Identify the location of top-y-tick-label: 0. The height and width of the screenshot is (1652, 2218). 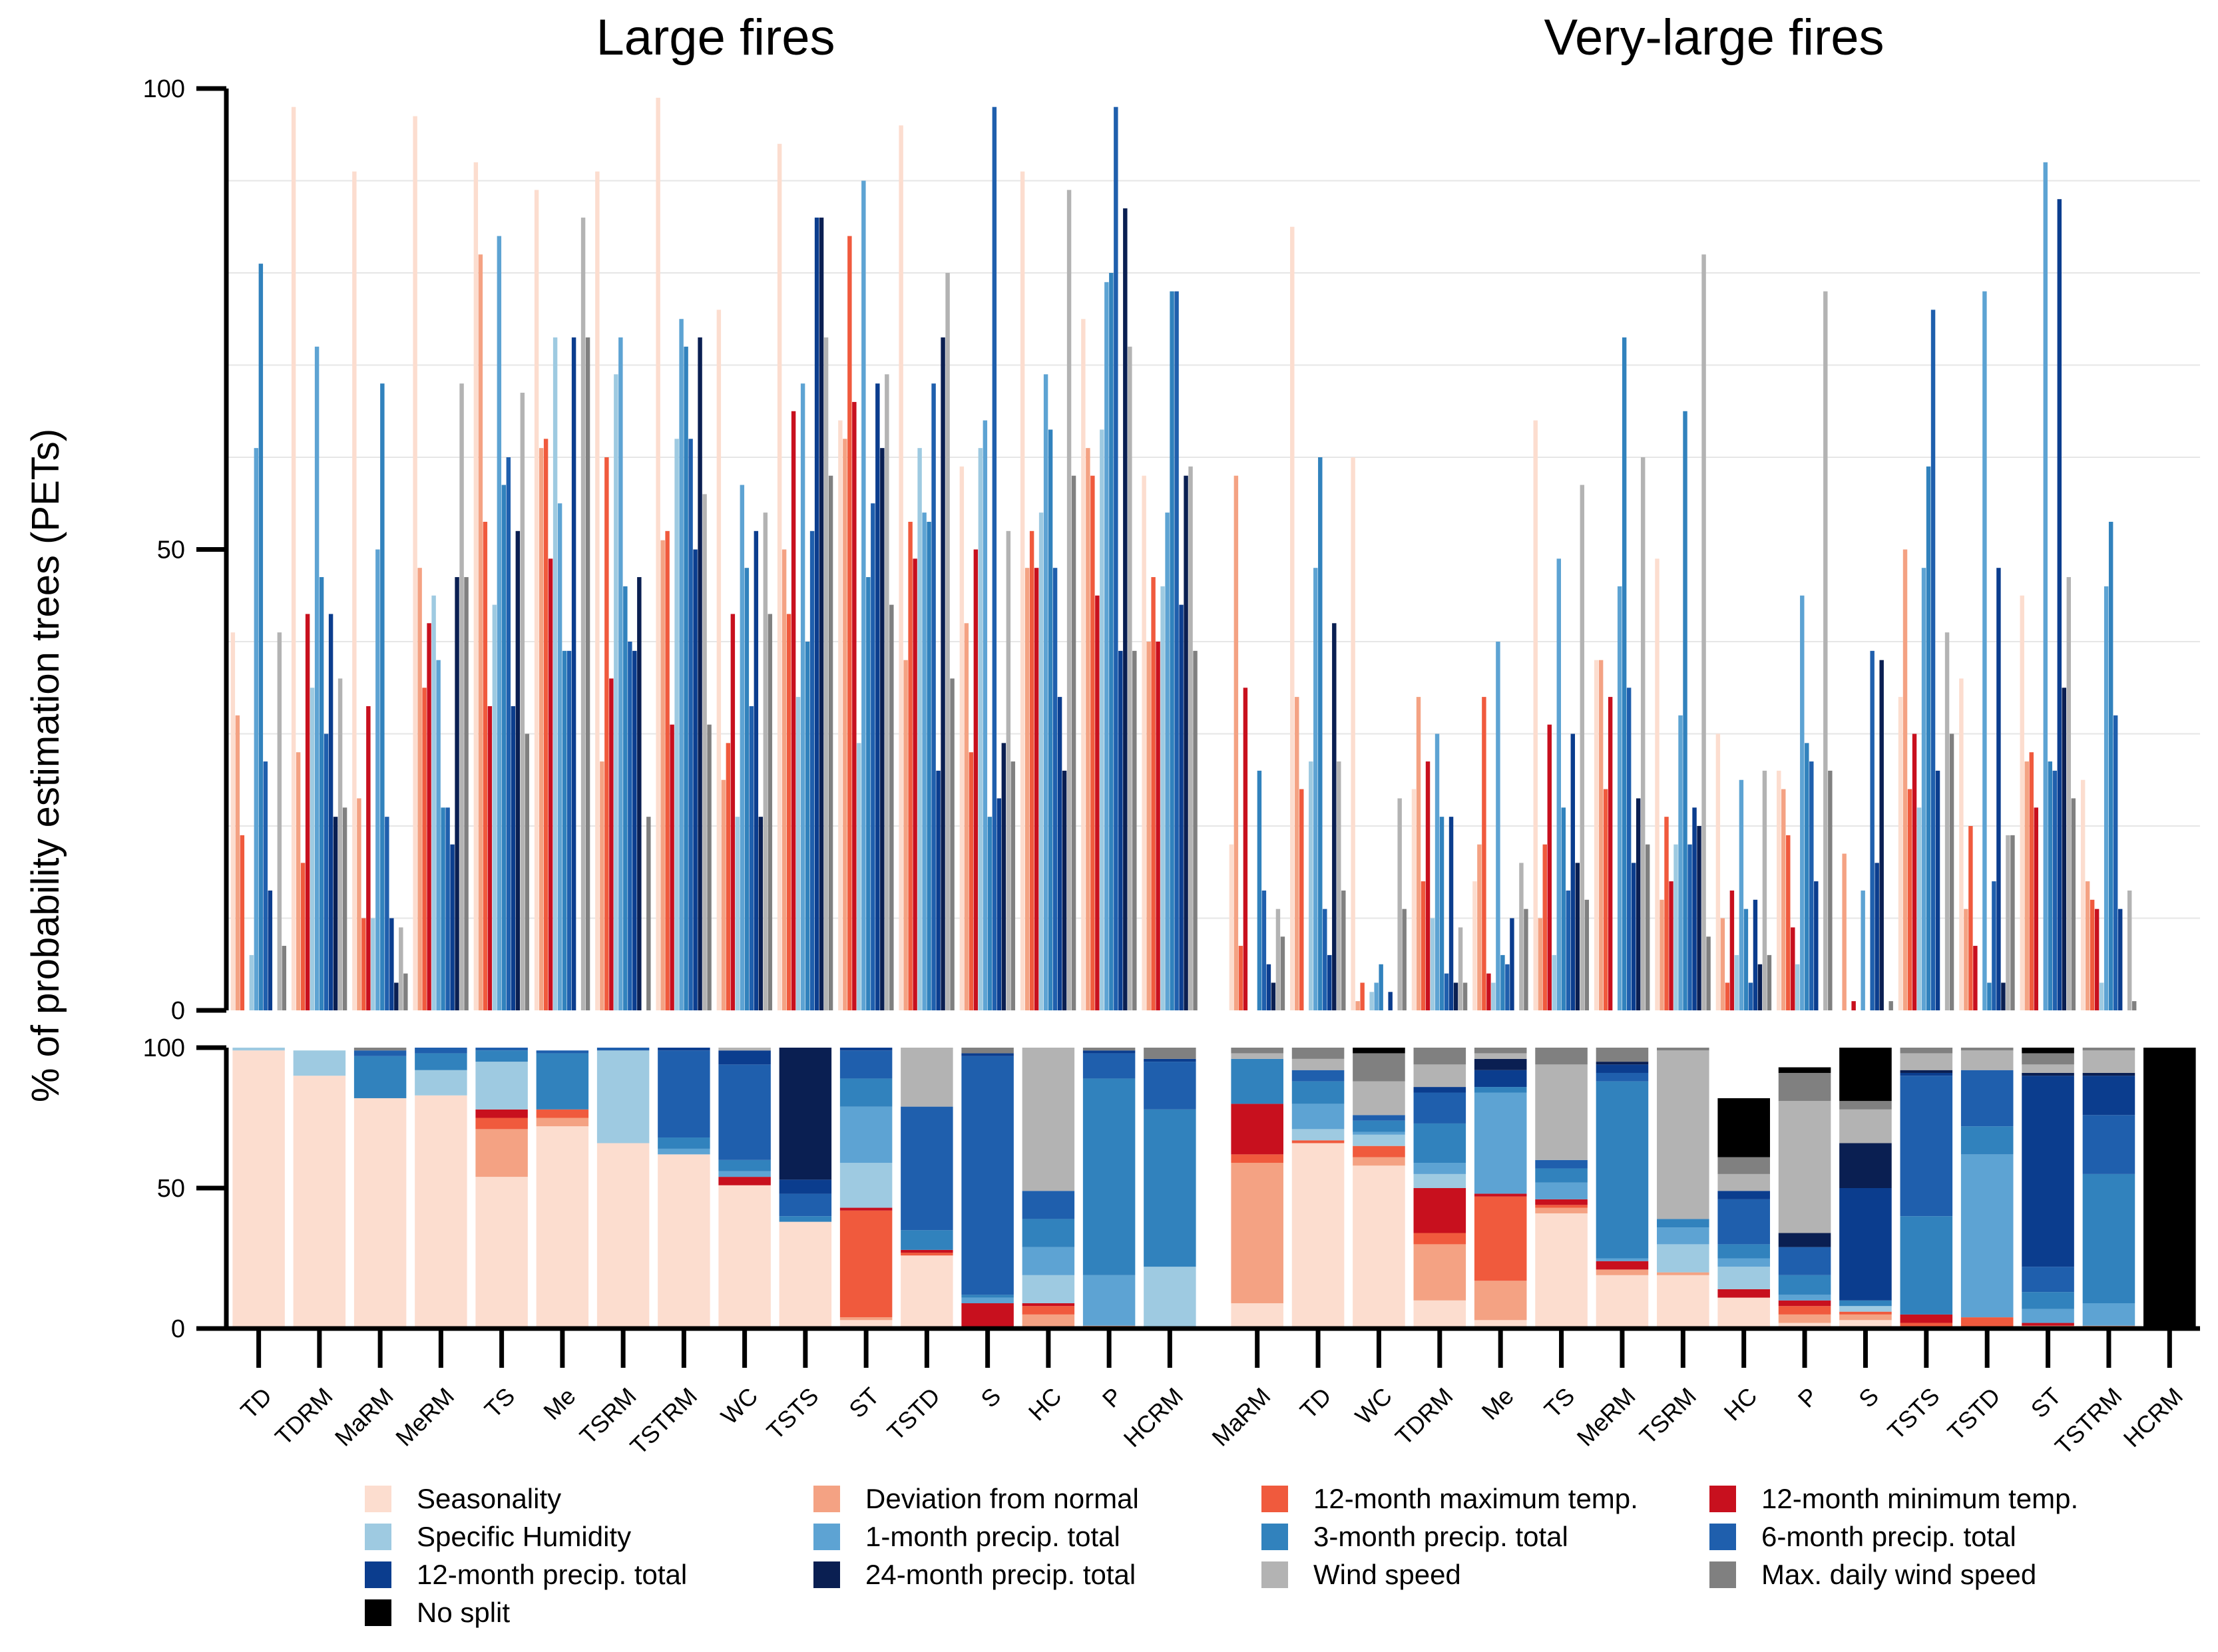
(178, 1011).